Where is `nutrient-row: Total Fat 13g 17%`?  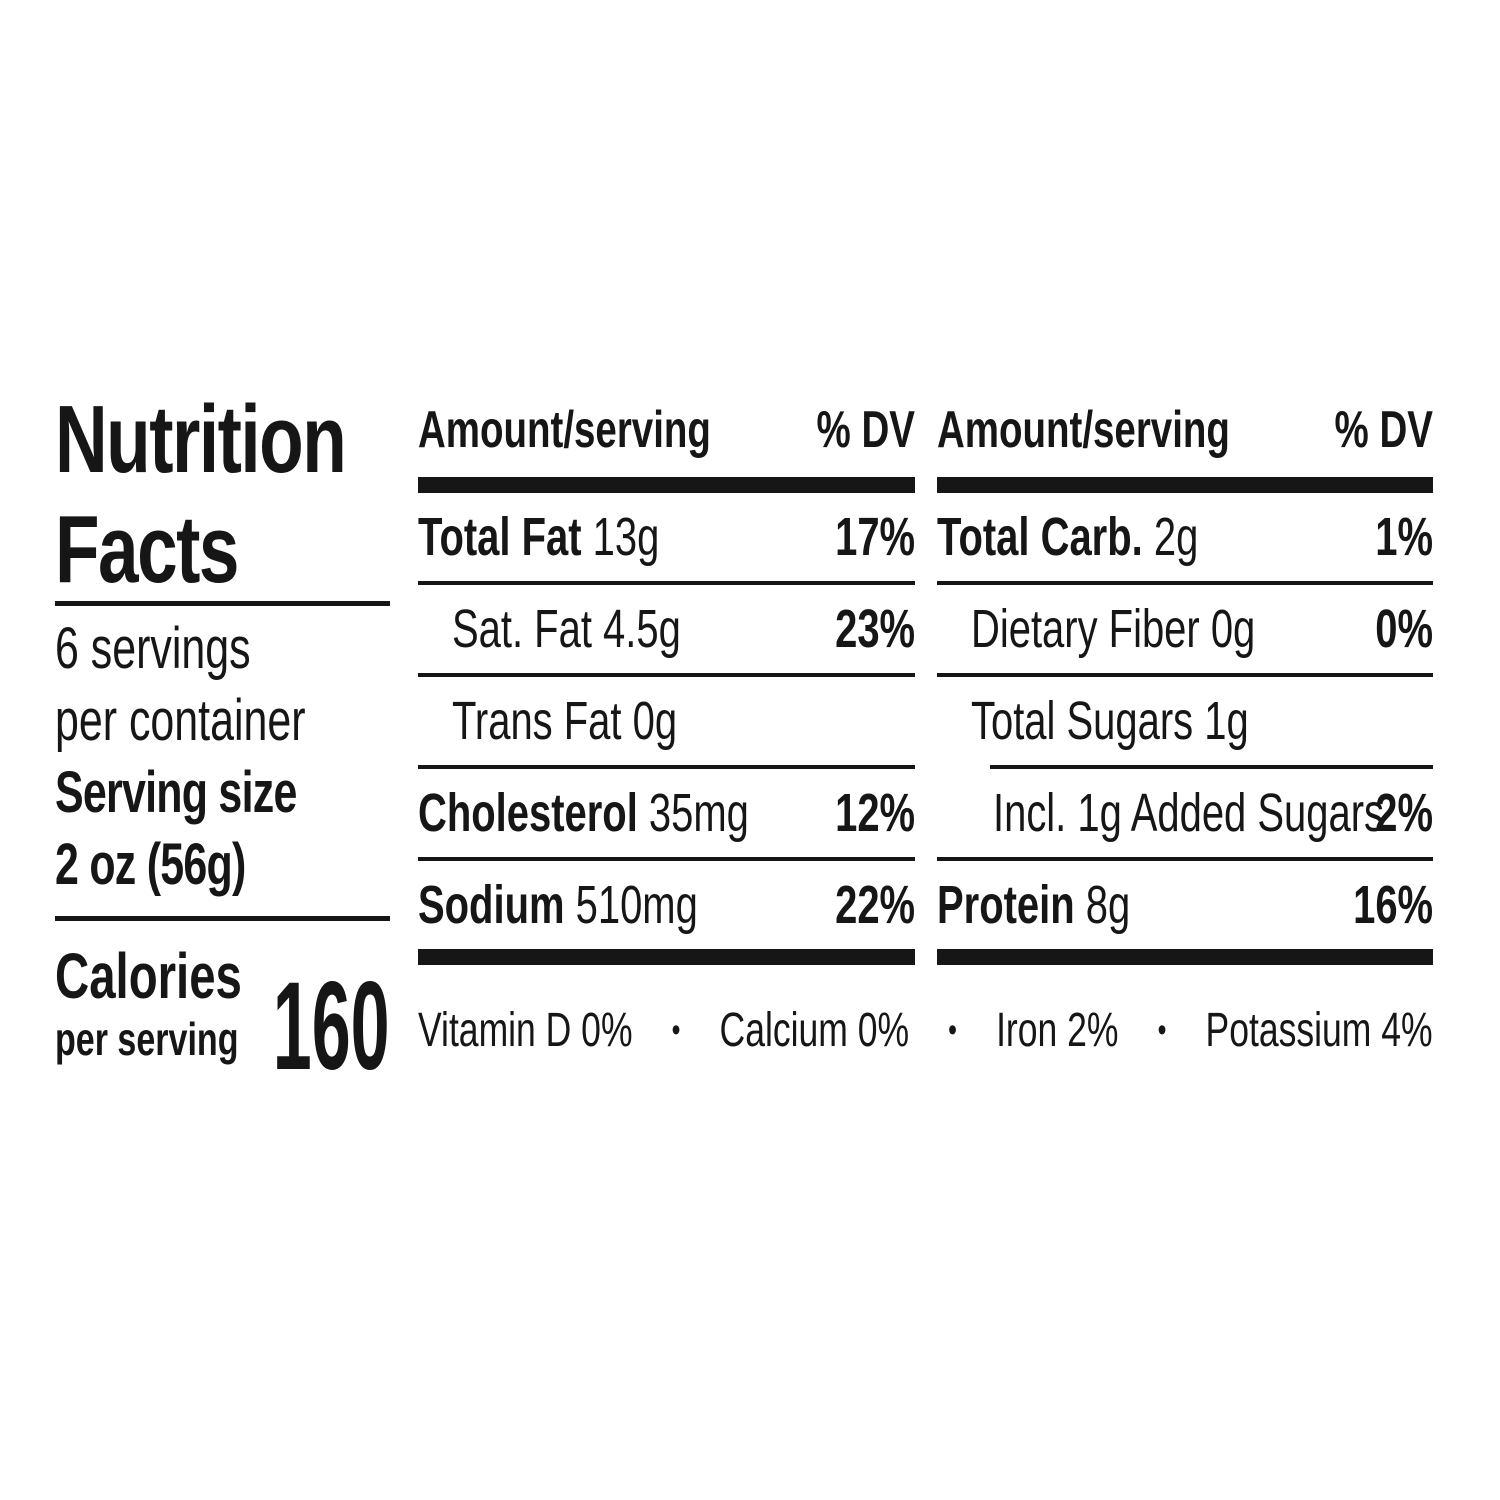
nutrient-row: Total Fat 13g 17% is located at coordinates (666, 537).